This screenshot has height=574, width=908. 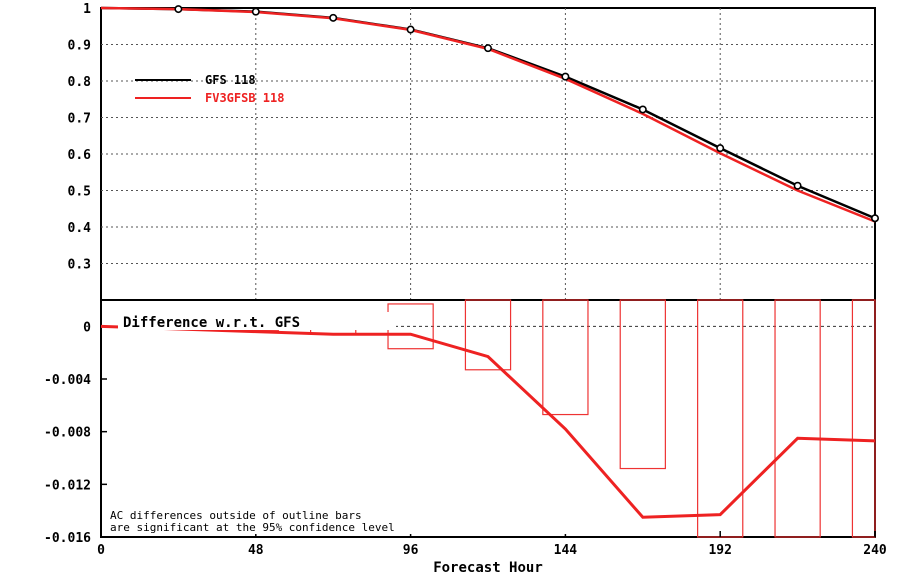 What do you see at coordinates (411, 550) in the screenshot?
I see `xtick-label: 96` at bounding box center [411, 550].